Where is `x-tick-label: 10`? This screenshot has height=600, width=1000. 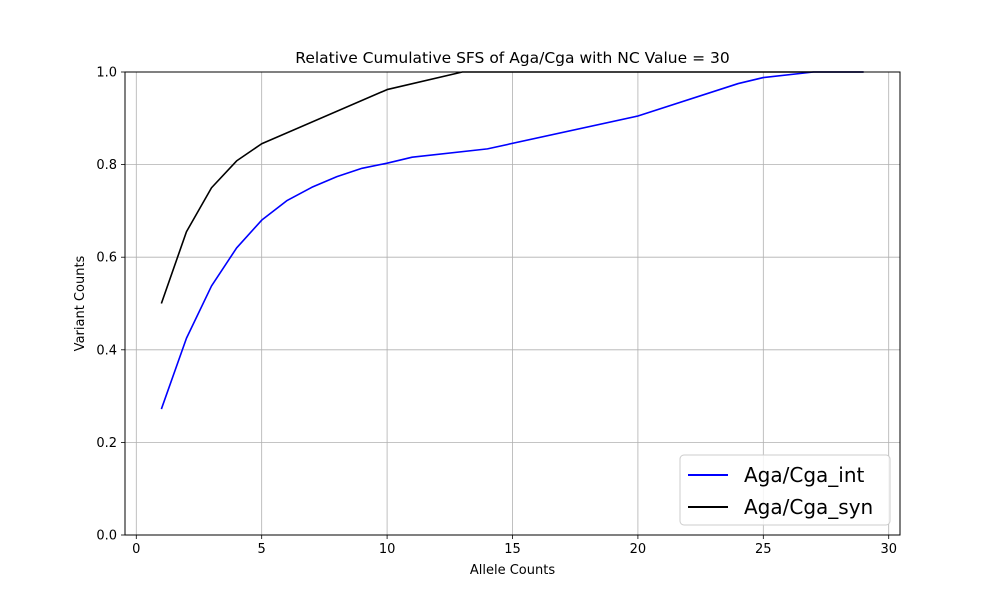
x-tick-label: 10 is located at coordinates (387, 549).